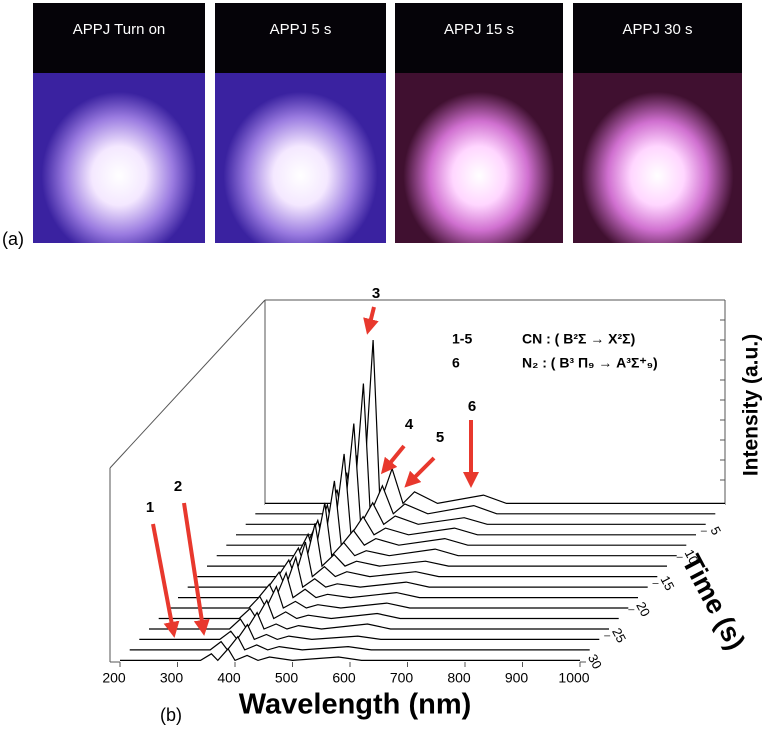 The width and height of the screenshot is (772, 734). Describe the element at coordinates (171, 715) in the screenshot. I see `panel-label: (b)` at that location.